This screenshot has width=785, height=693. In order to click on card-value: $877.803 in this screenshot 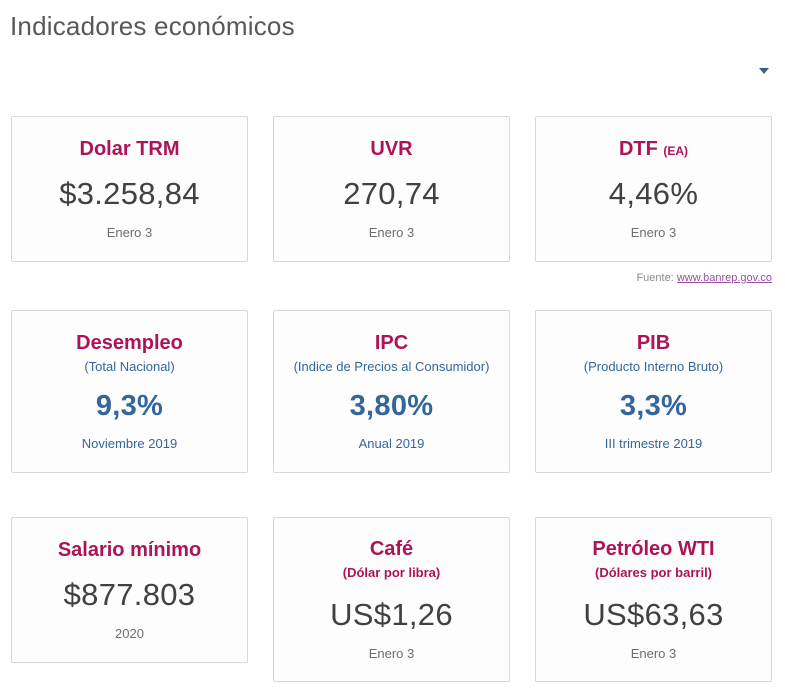, I will do `click(129, 594)`.